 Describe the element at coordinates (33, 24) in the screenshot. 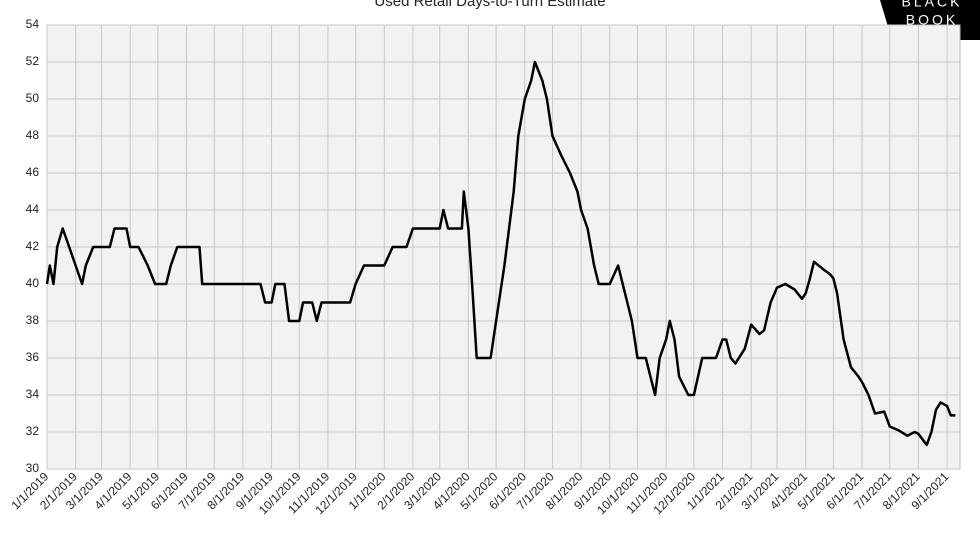

I see `y-tick-label: 54` at that location.